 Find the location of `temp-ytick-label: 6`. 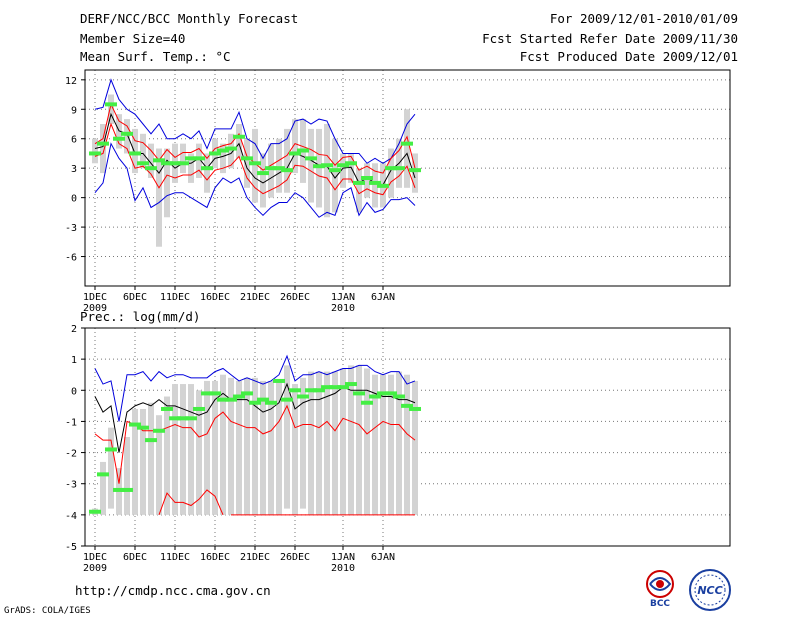

temp-ytick-label: 6 is located at coordinates (74, 140).